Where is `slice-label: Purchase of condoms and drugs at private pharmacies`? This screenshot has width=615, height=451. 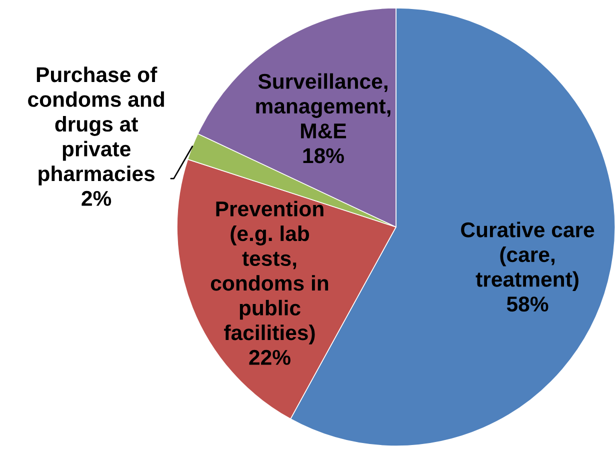 slice-label: Purchase of condoms and drugs at private pharmacies is located at coordinates (96, 126).